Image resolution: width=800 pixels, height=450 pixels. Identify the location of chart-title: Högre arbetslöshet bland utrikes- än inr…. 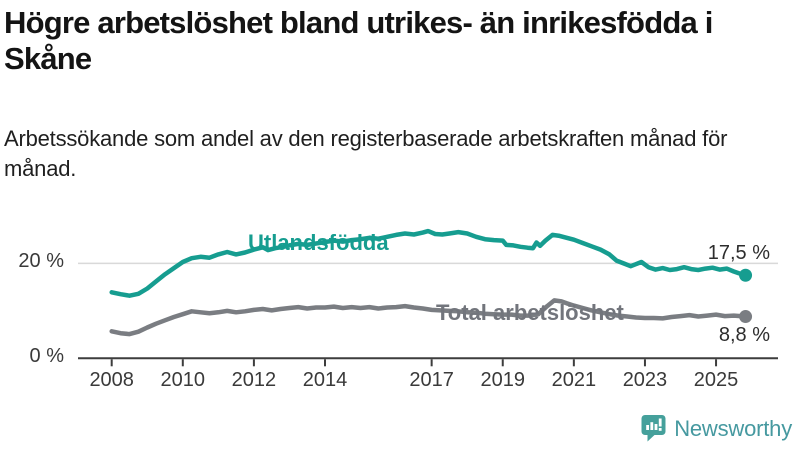
(358, 40).